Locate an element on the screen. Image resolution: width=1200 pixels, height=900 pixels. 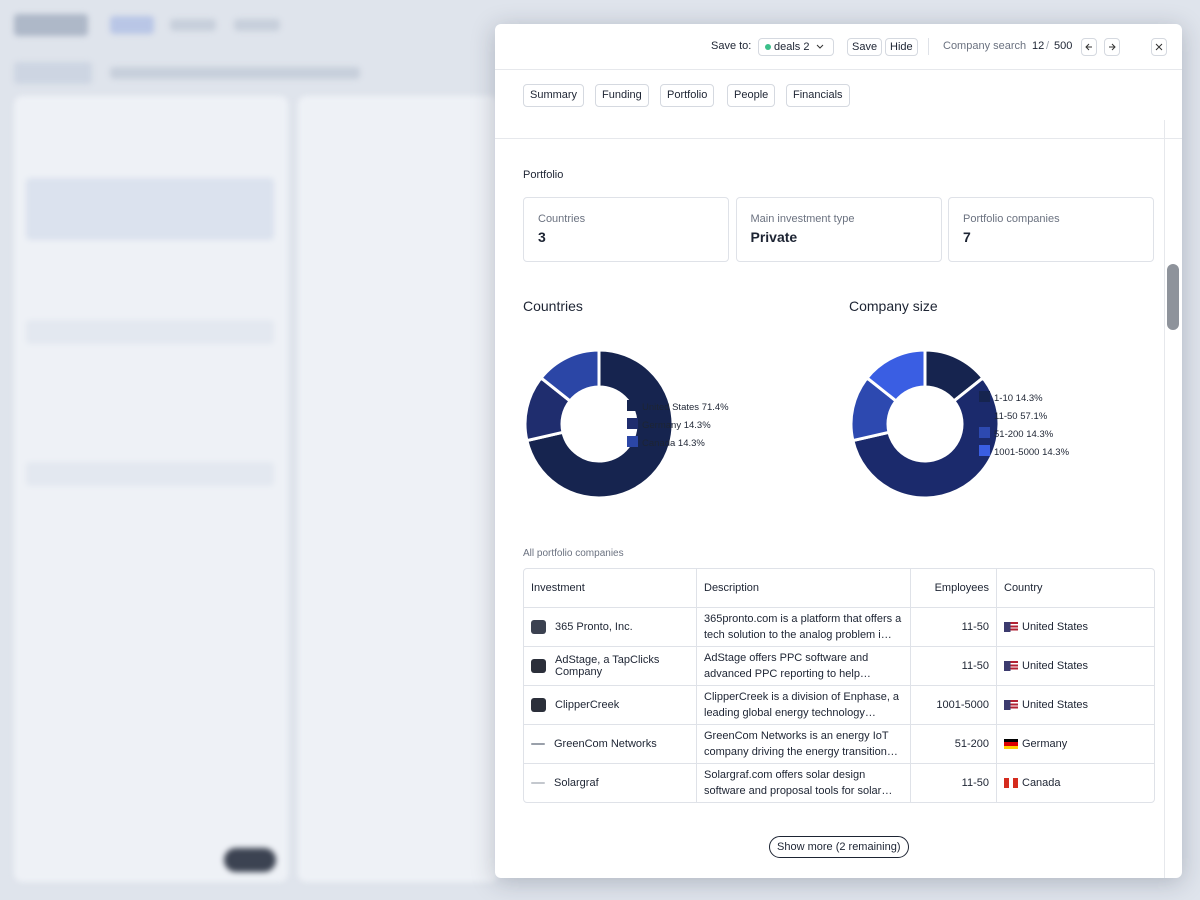
save-to-label: Save to: is located at coordinates (731, 46).